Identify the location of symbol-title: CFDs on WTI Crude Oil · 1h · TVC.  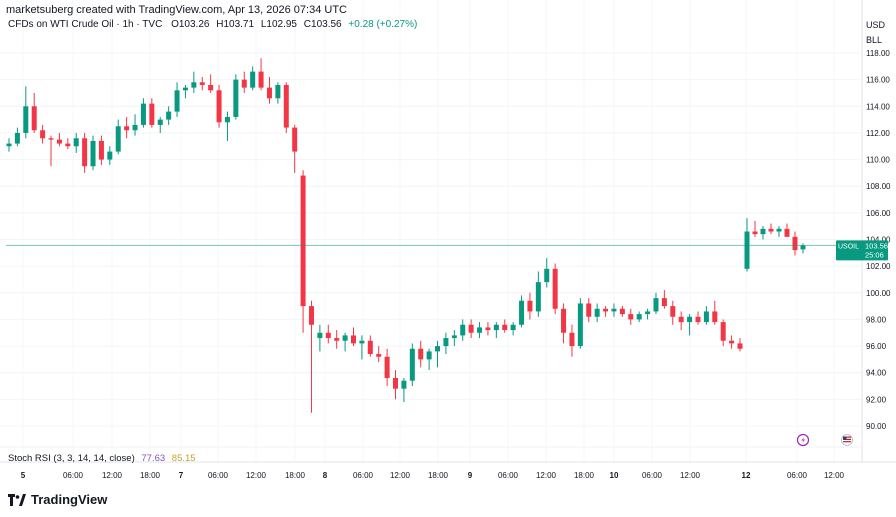
(85, 24).